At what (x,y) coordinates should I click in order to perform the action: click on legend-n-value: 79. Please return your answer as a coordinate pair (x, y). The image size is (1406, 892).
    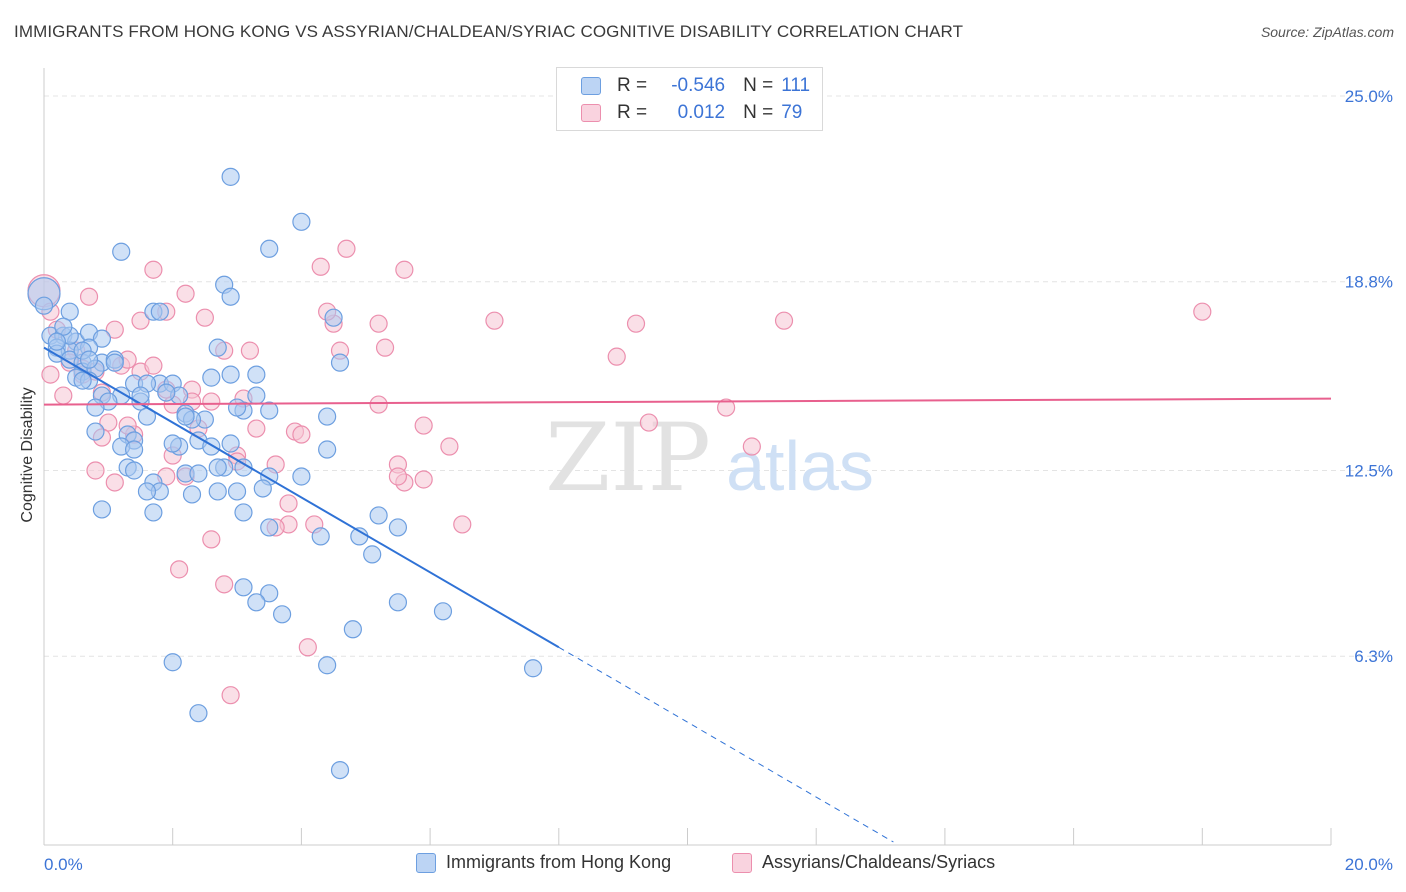
    Looking at the image, I should click on (792, 112).